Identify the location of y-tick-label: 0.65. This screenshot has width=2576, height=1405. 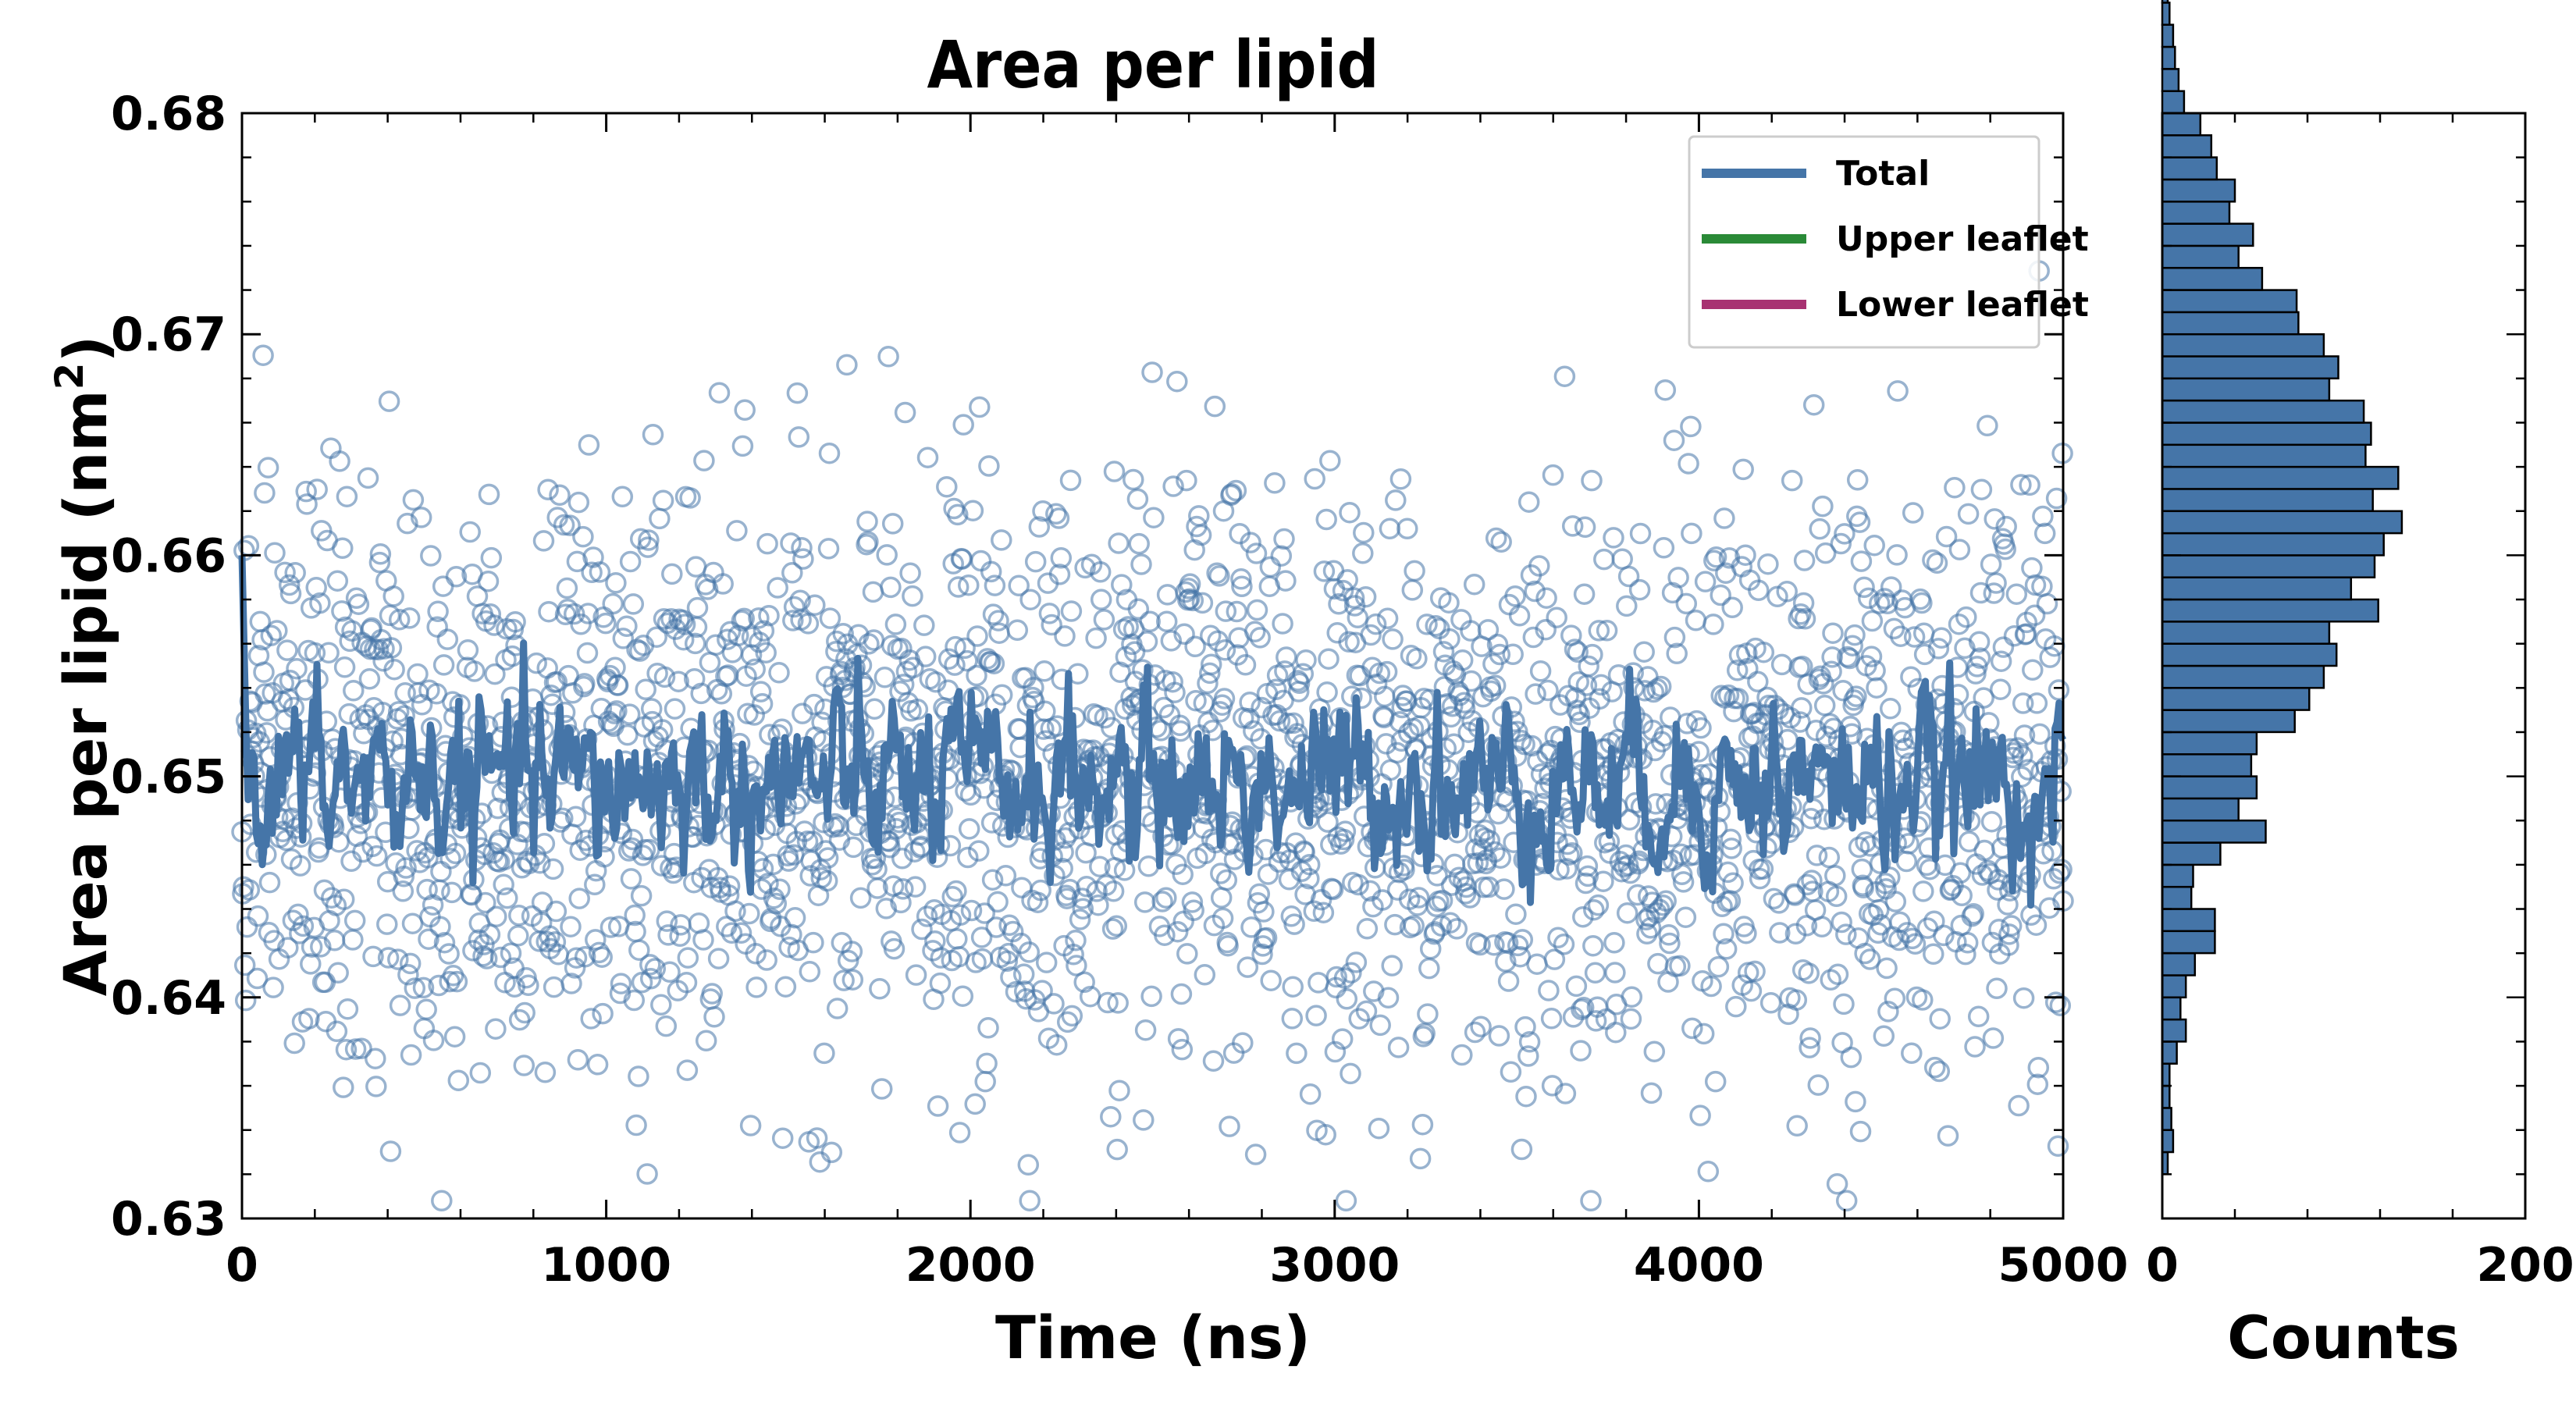
(168, 778).